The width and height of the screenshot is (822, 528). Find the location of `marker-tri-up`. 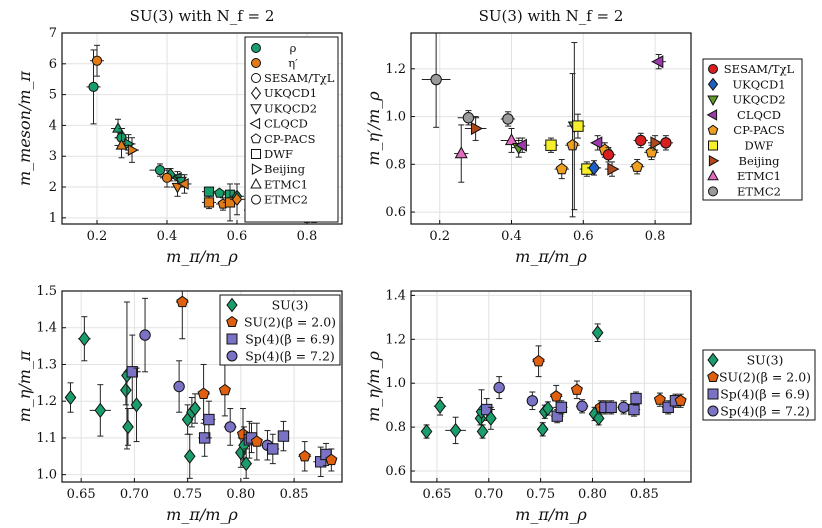

marker-tri-up is located at coordinates (511, 139).